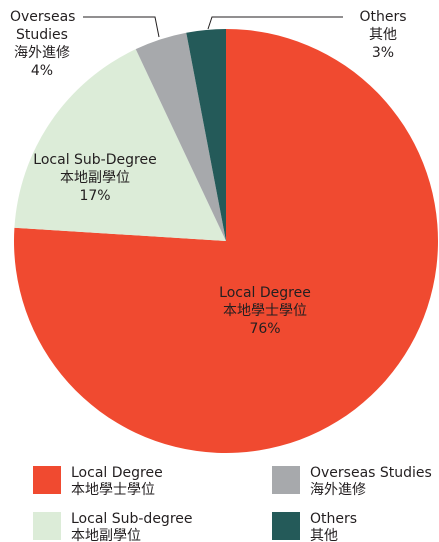 This screenshot has height=542, width=439. Describe the element at coordinates (324, 535) in the screenshot. I see `legend-label: 其他` at that location.